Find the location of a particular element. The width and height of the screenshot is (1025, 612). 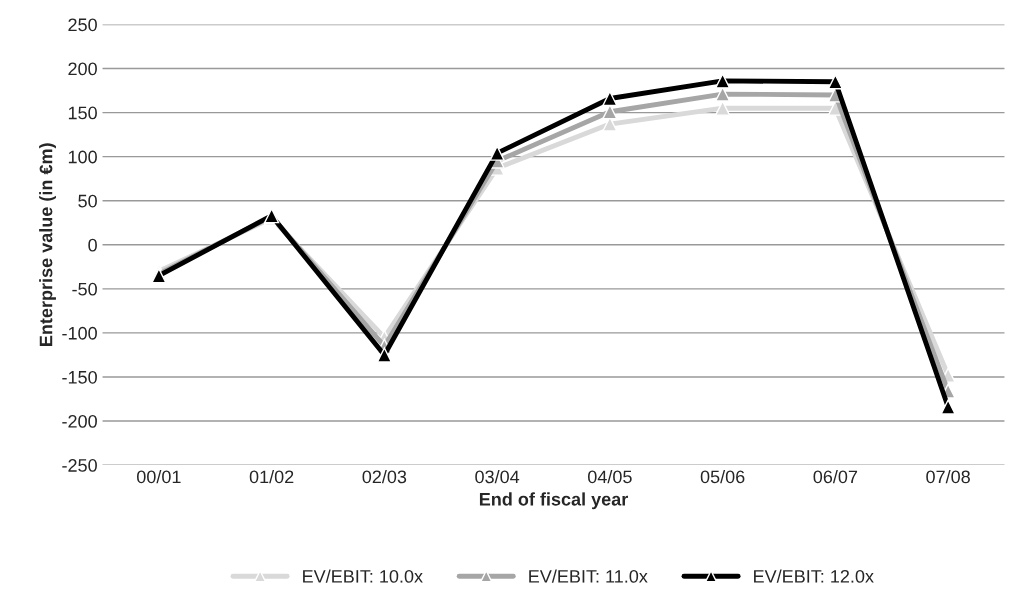

x-tick-label: 01/02 is located at coordinates (271, 476).